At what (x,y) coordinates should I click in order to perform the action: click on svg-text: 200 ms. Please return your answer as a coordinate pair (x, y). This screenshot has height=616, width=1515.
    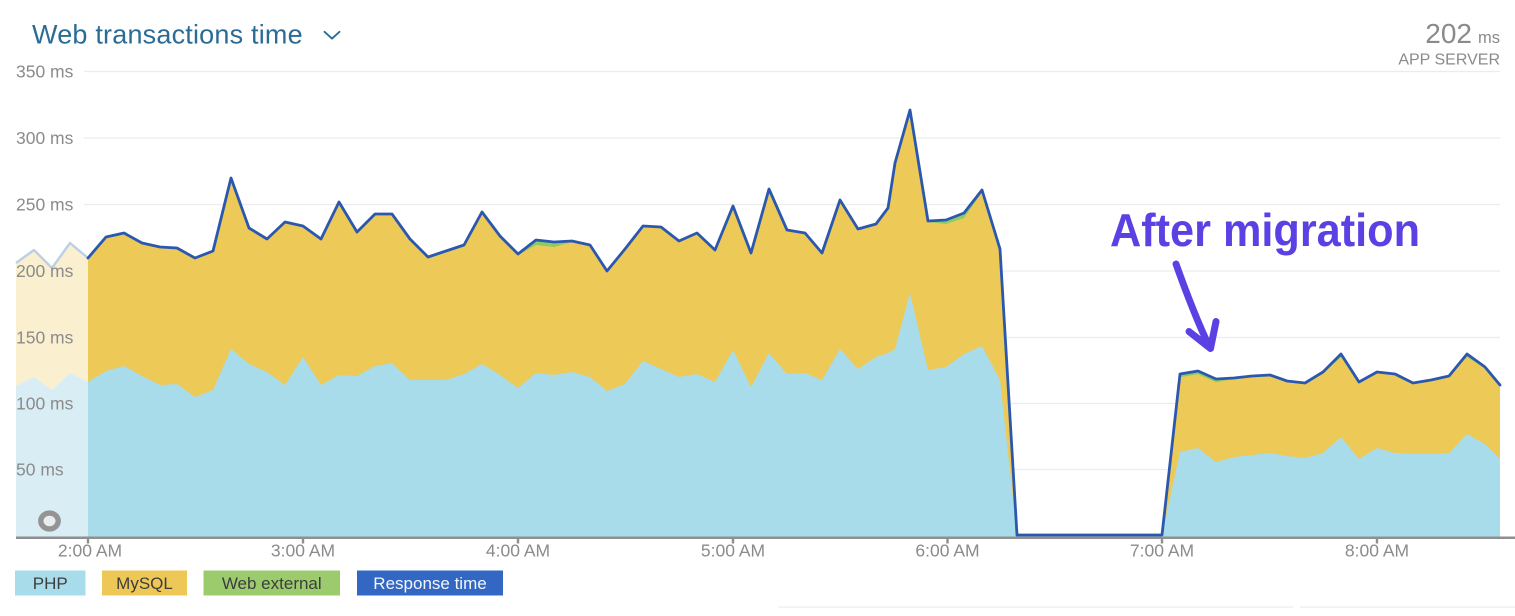
    Looking at the image, I should click on (45, 271).